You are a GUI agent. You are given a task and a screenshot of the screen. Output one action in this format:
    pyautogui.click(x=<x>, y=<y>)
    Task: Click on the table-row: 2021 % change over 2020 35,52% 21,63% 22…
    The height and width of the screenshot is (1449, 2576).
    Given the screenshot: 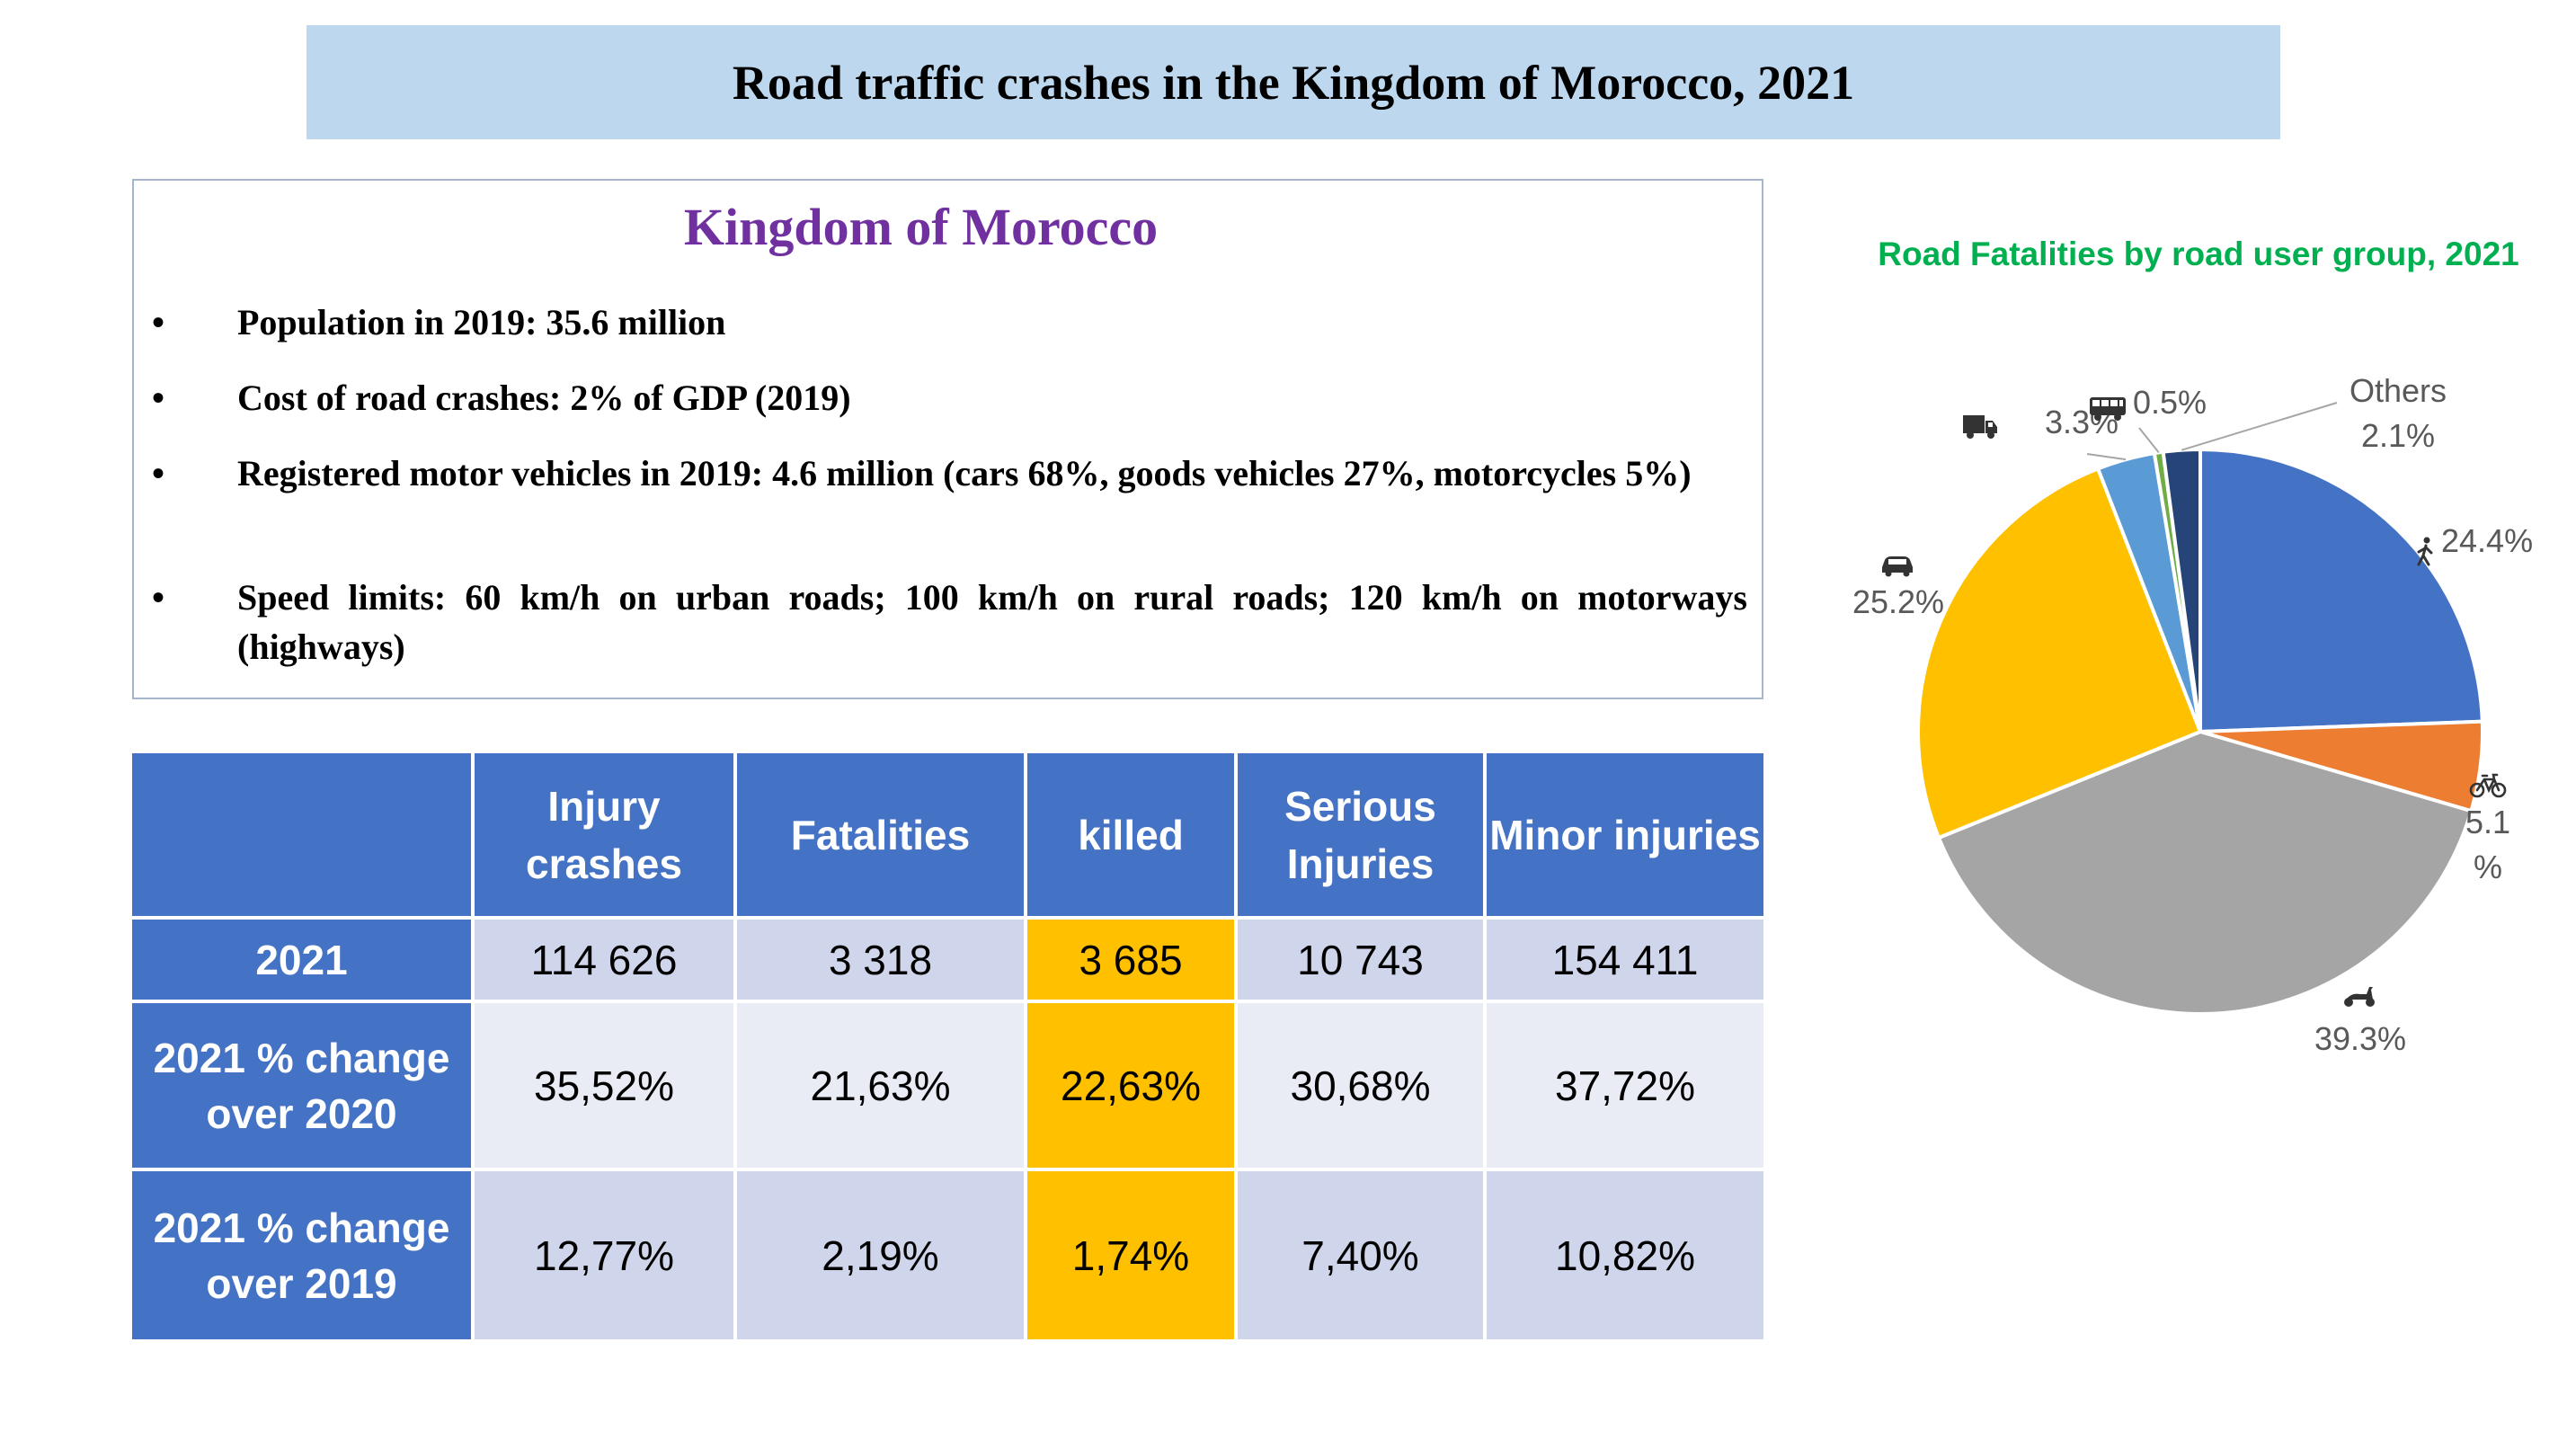 What is the action you would take?
    pyautogui.click(x=948, y=1087)
    